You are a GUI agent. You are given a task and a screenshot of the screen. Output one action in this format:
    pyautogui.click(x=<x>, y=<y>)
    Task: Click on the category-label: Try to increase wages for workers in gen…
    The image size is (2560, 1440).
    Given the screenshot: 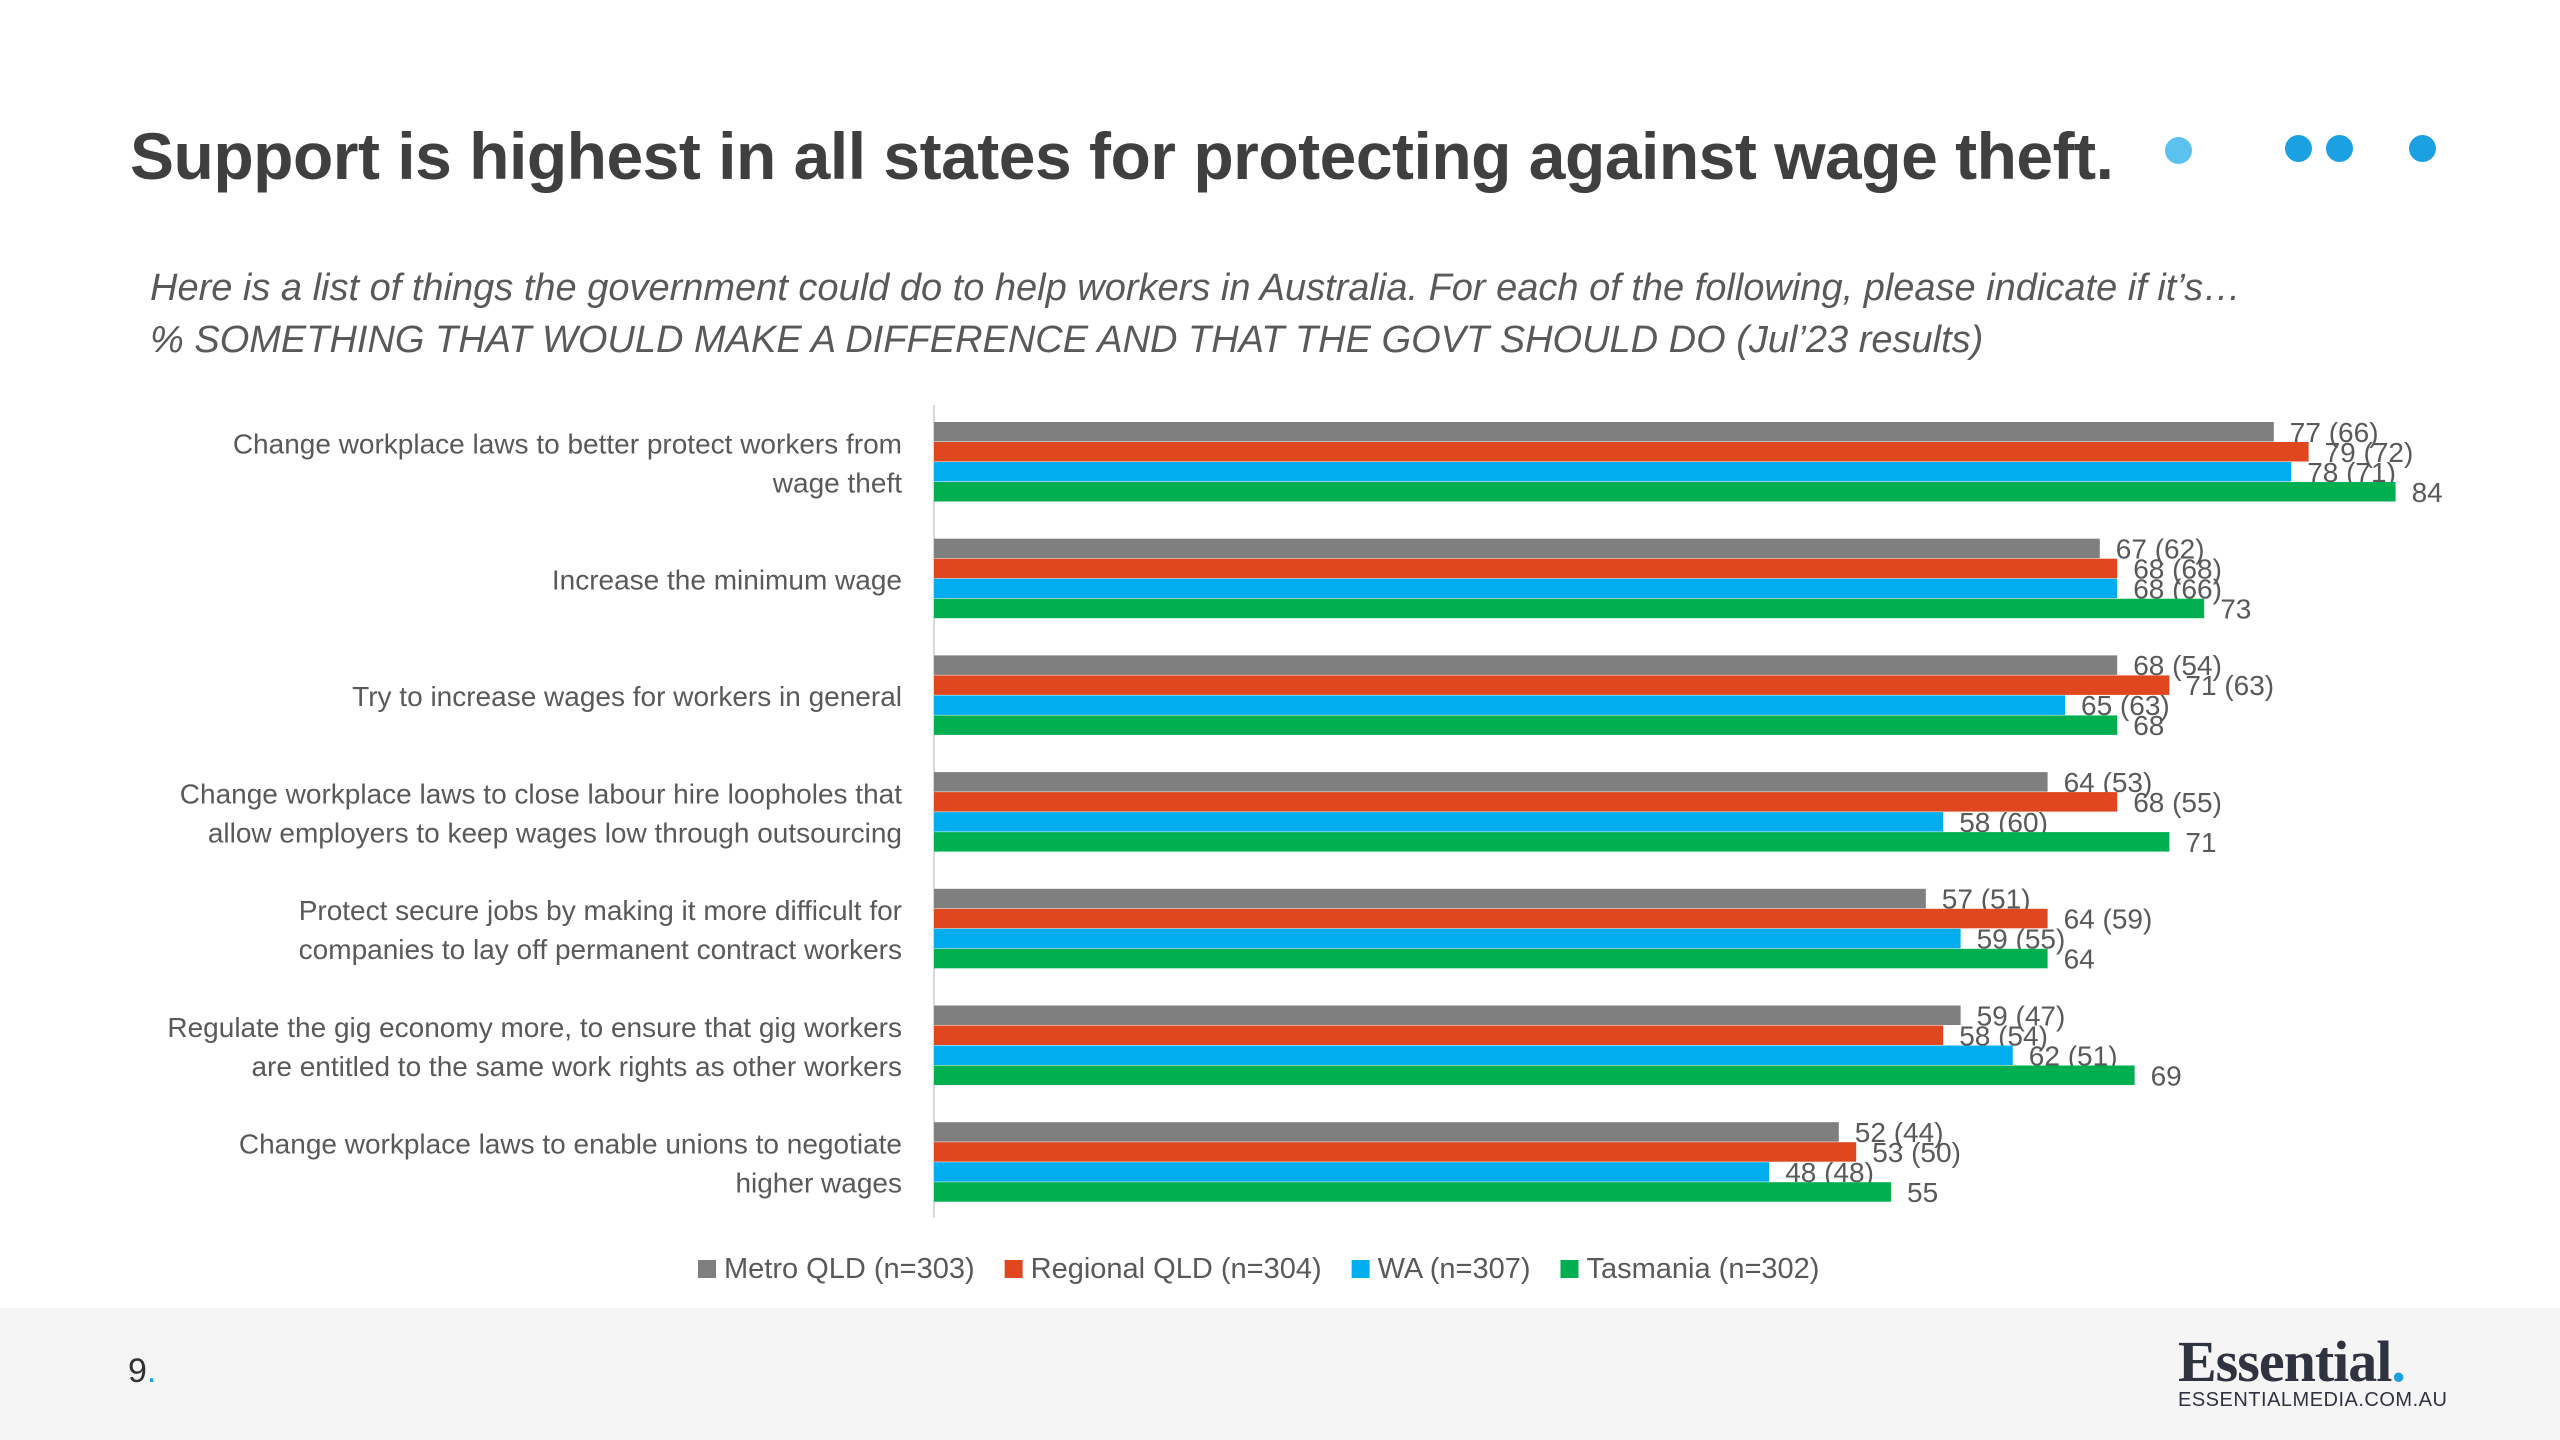 What is the action you would take?
    pyautogui.click(x=627, y=696)
    